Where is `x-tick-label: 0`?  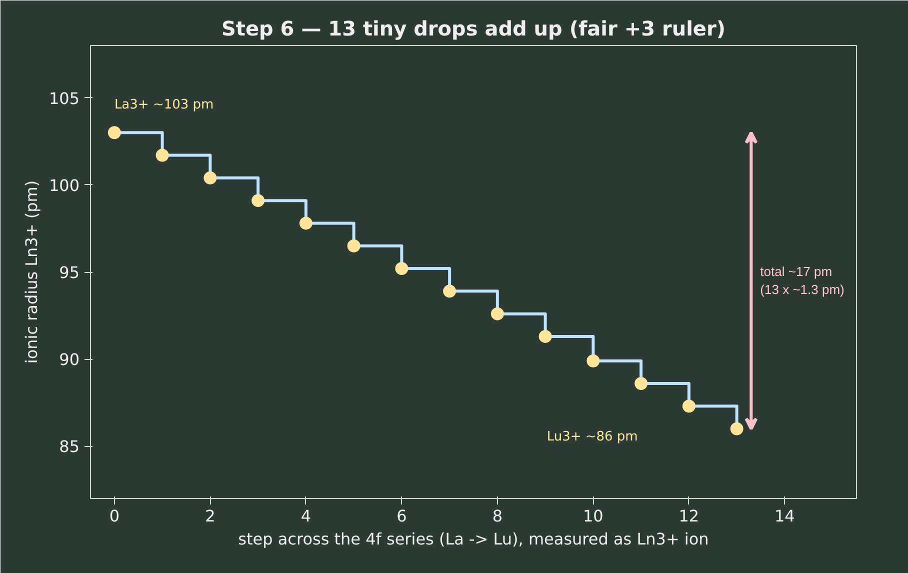 x-tick-label: 0 is located at coordinates (114, 516).